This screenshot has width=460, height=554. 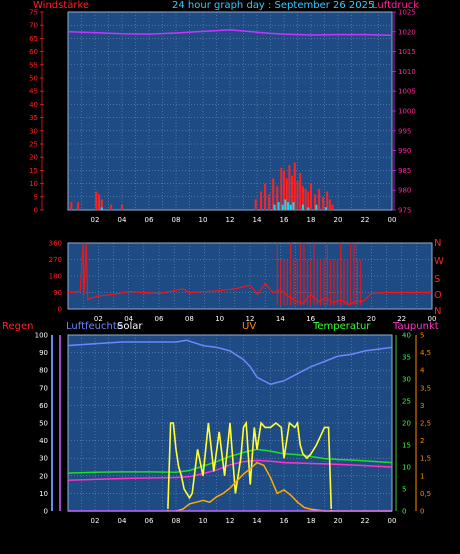 What do you see at coordinates (439, 261) in the screenshot?
I see `compass-label-w: W` at bounding box center [439, 261].